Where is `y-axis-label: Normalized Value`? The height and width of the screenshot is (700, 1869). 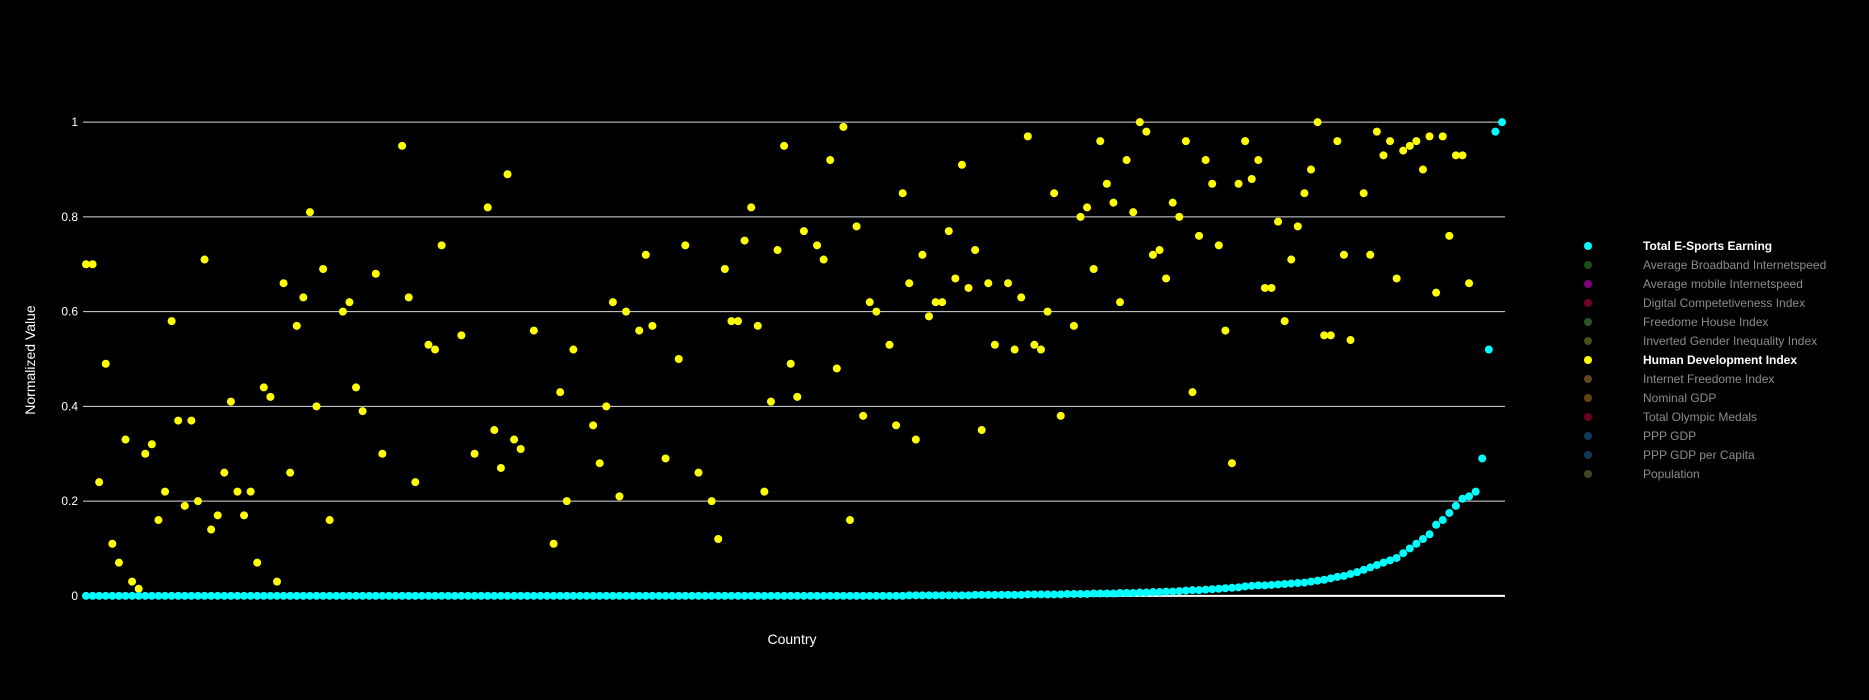 y-axis-label: Normalized Value is located at coordinates (30, 360).